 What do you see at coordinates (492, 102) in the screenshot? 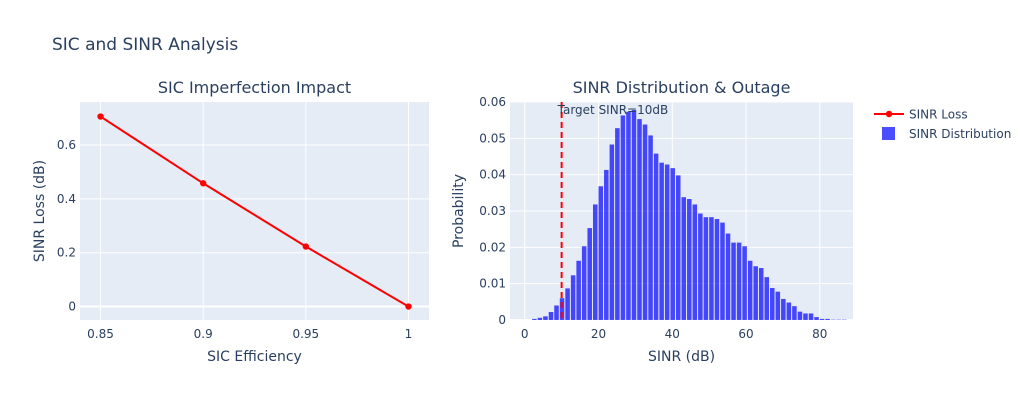
I see `y-tick-label: 0.06` at bounding box center [492, 102].